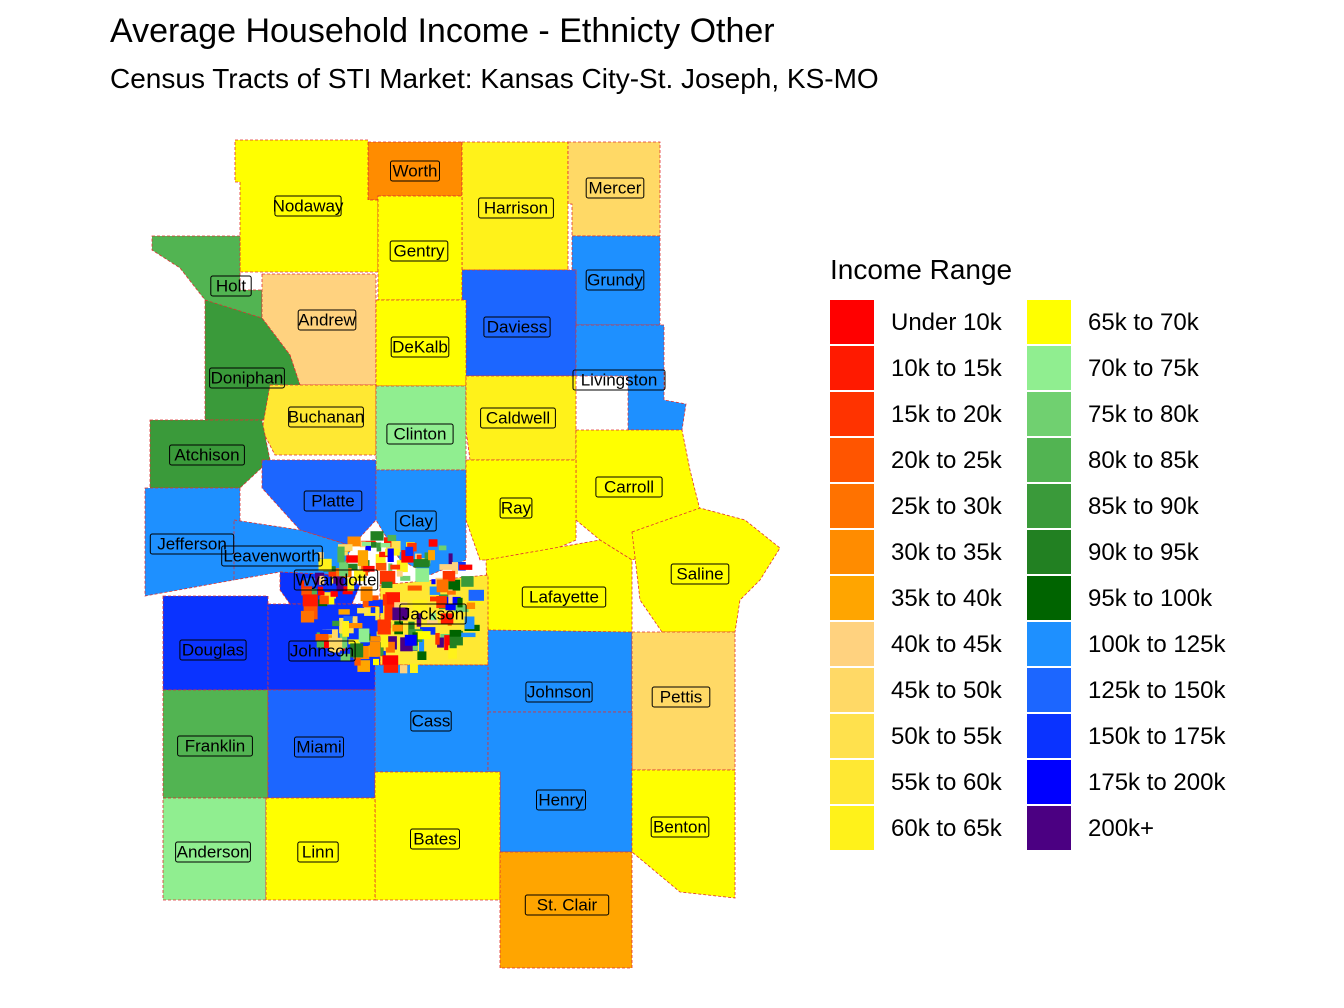  What do you see at coordinates (1142, 507) in the screenshot?
I see `legend-item: 85k to 90k` at bounding box center [1142, 507].